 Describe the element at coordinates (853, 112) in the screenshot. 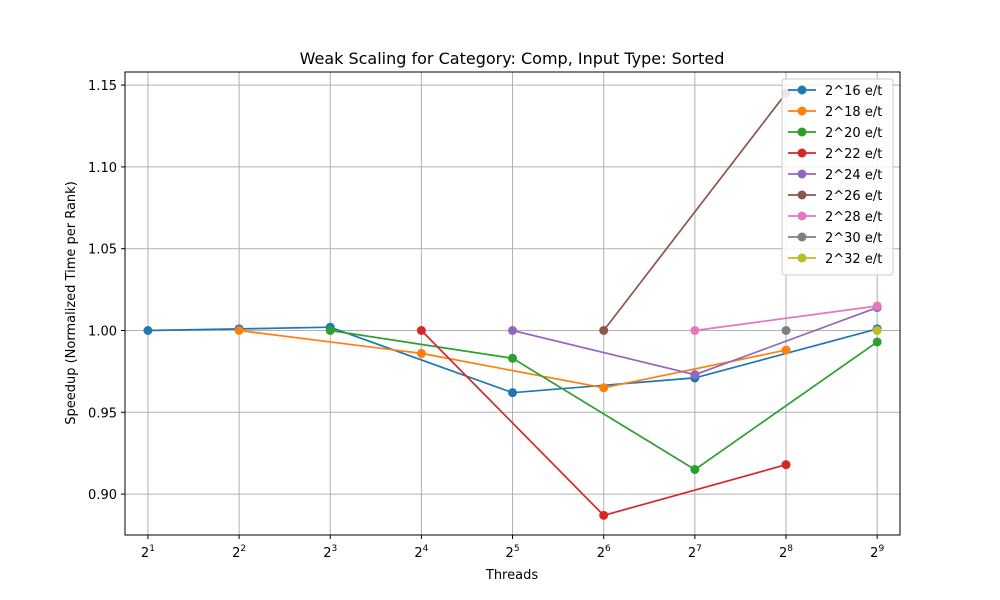

I see `legend-label: 2^18 e/t` at that location.